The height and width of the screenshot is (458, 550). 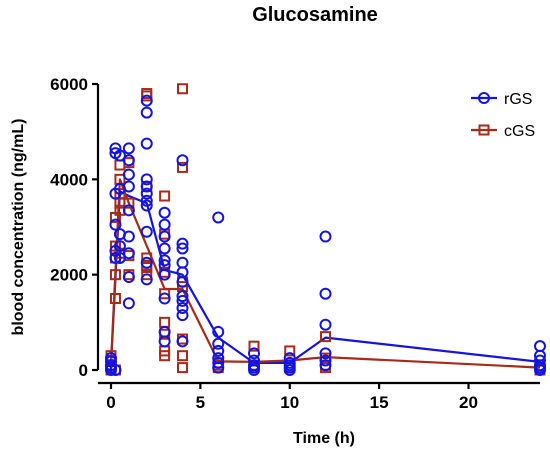 I want to click on y-tick-label: 0, so click(x=83, y=370).